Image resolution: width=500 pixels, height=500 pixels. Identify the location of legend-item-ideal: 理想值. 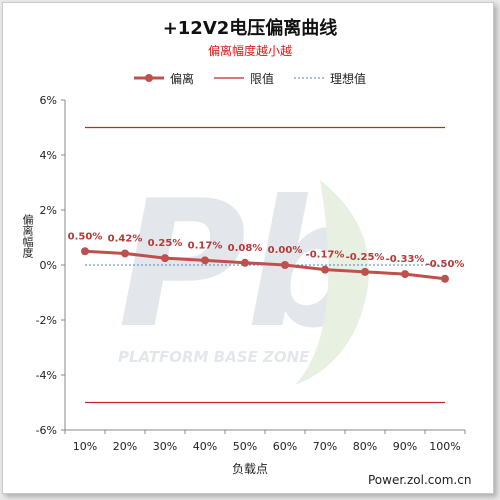
(330, 78).